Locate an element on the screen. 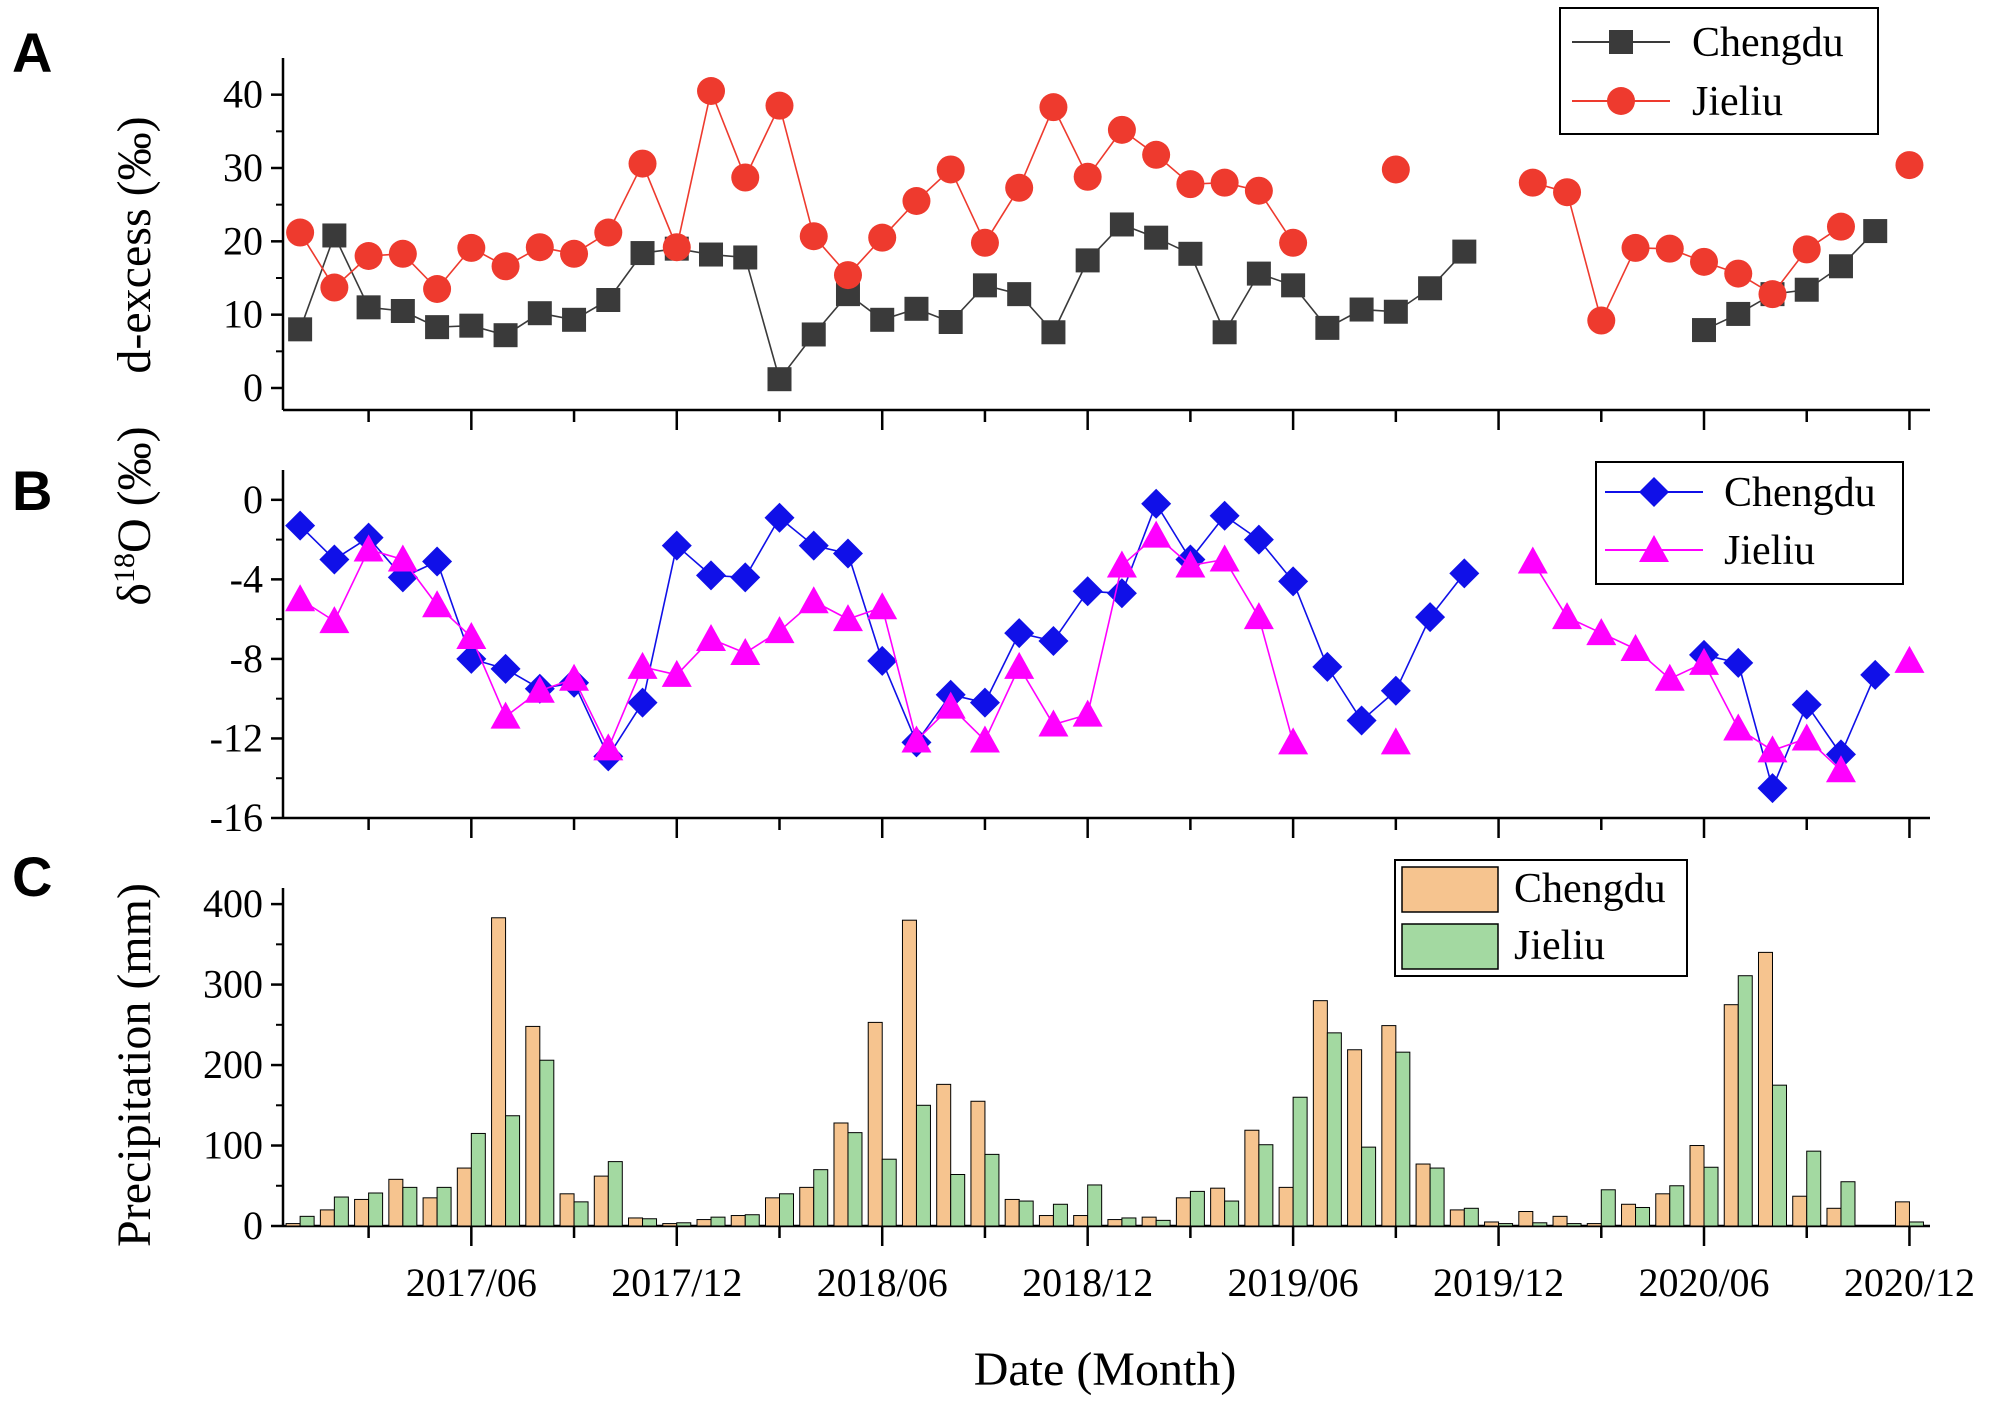 The width and height of the screenshot is (1995, 1417). x-tick-label: 2019/06 is located at coordinates (1293, 1282).